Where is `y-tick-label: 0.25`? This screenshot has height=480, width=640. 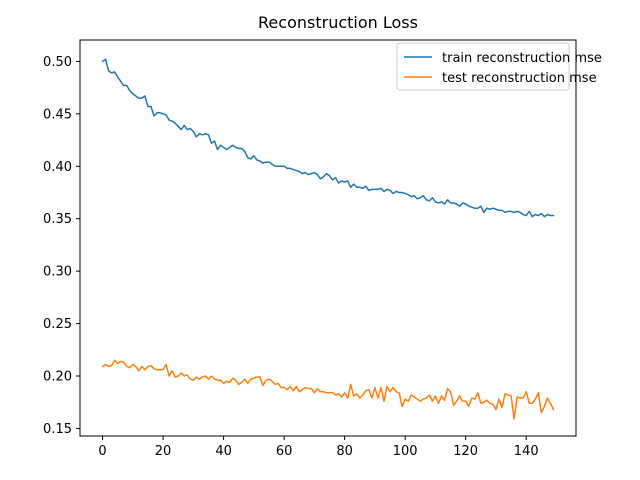 y-tick-label: 0.25 is located at coordinates (57, 324).